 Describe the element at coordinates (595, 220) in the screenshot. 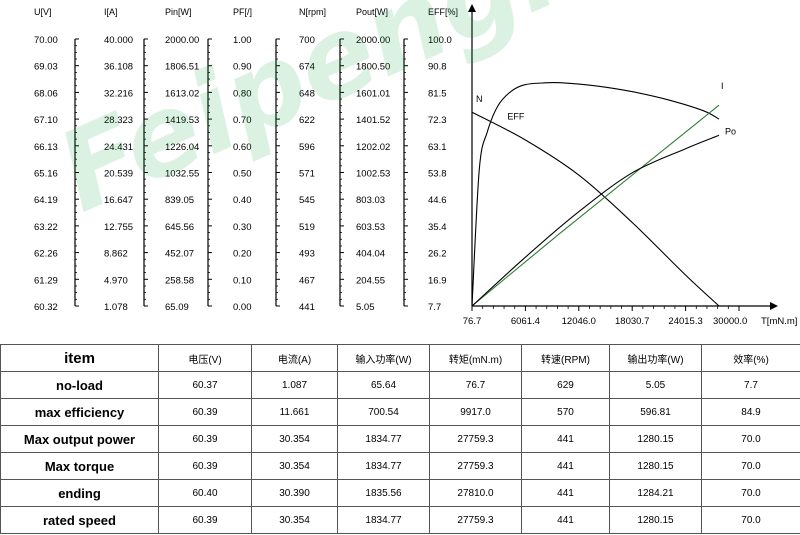

I see `series-line-po` at that location.